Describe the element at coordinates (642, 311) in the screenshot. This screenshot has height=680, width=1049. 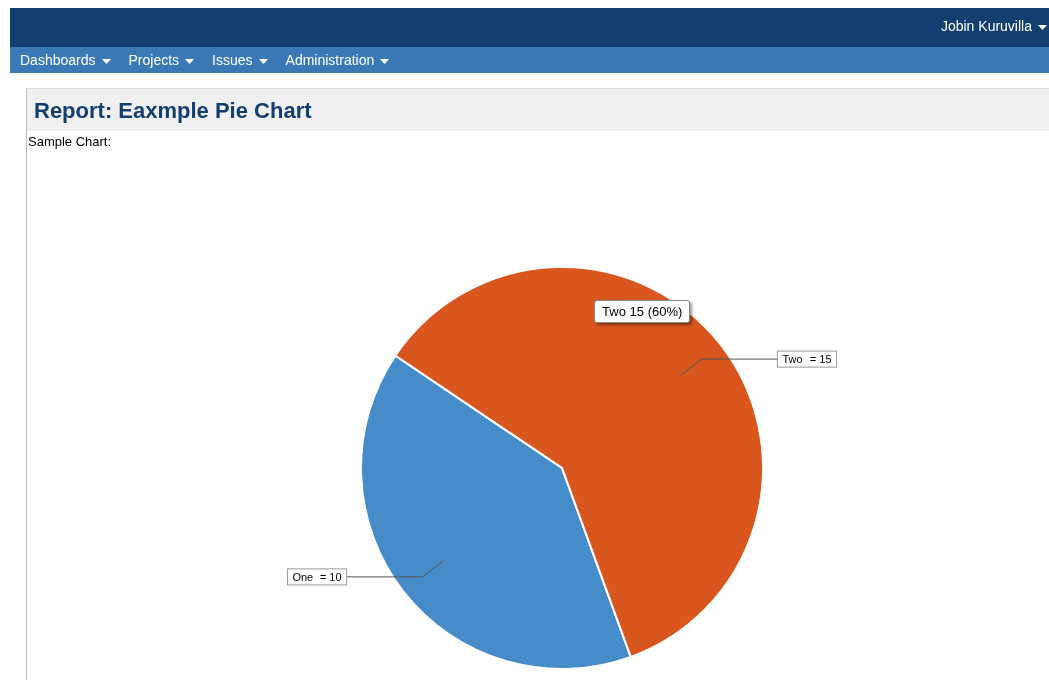
I see `text: Two 15 (60%)` at that location.